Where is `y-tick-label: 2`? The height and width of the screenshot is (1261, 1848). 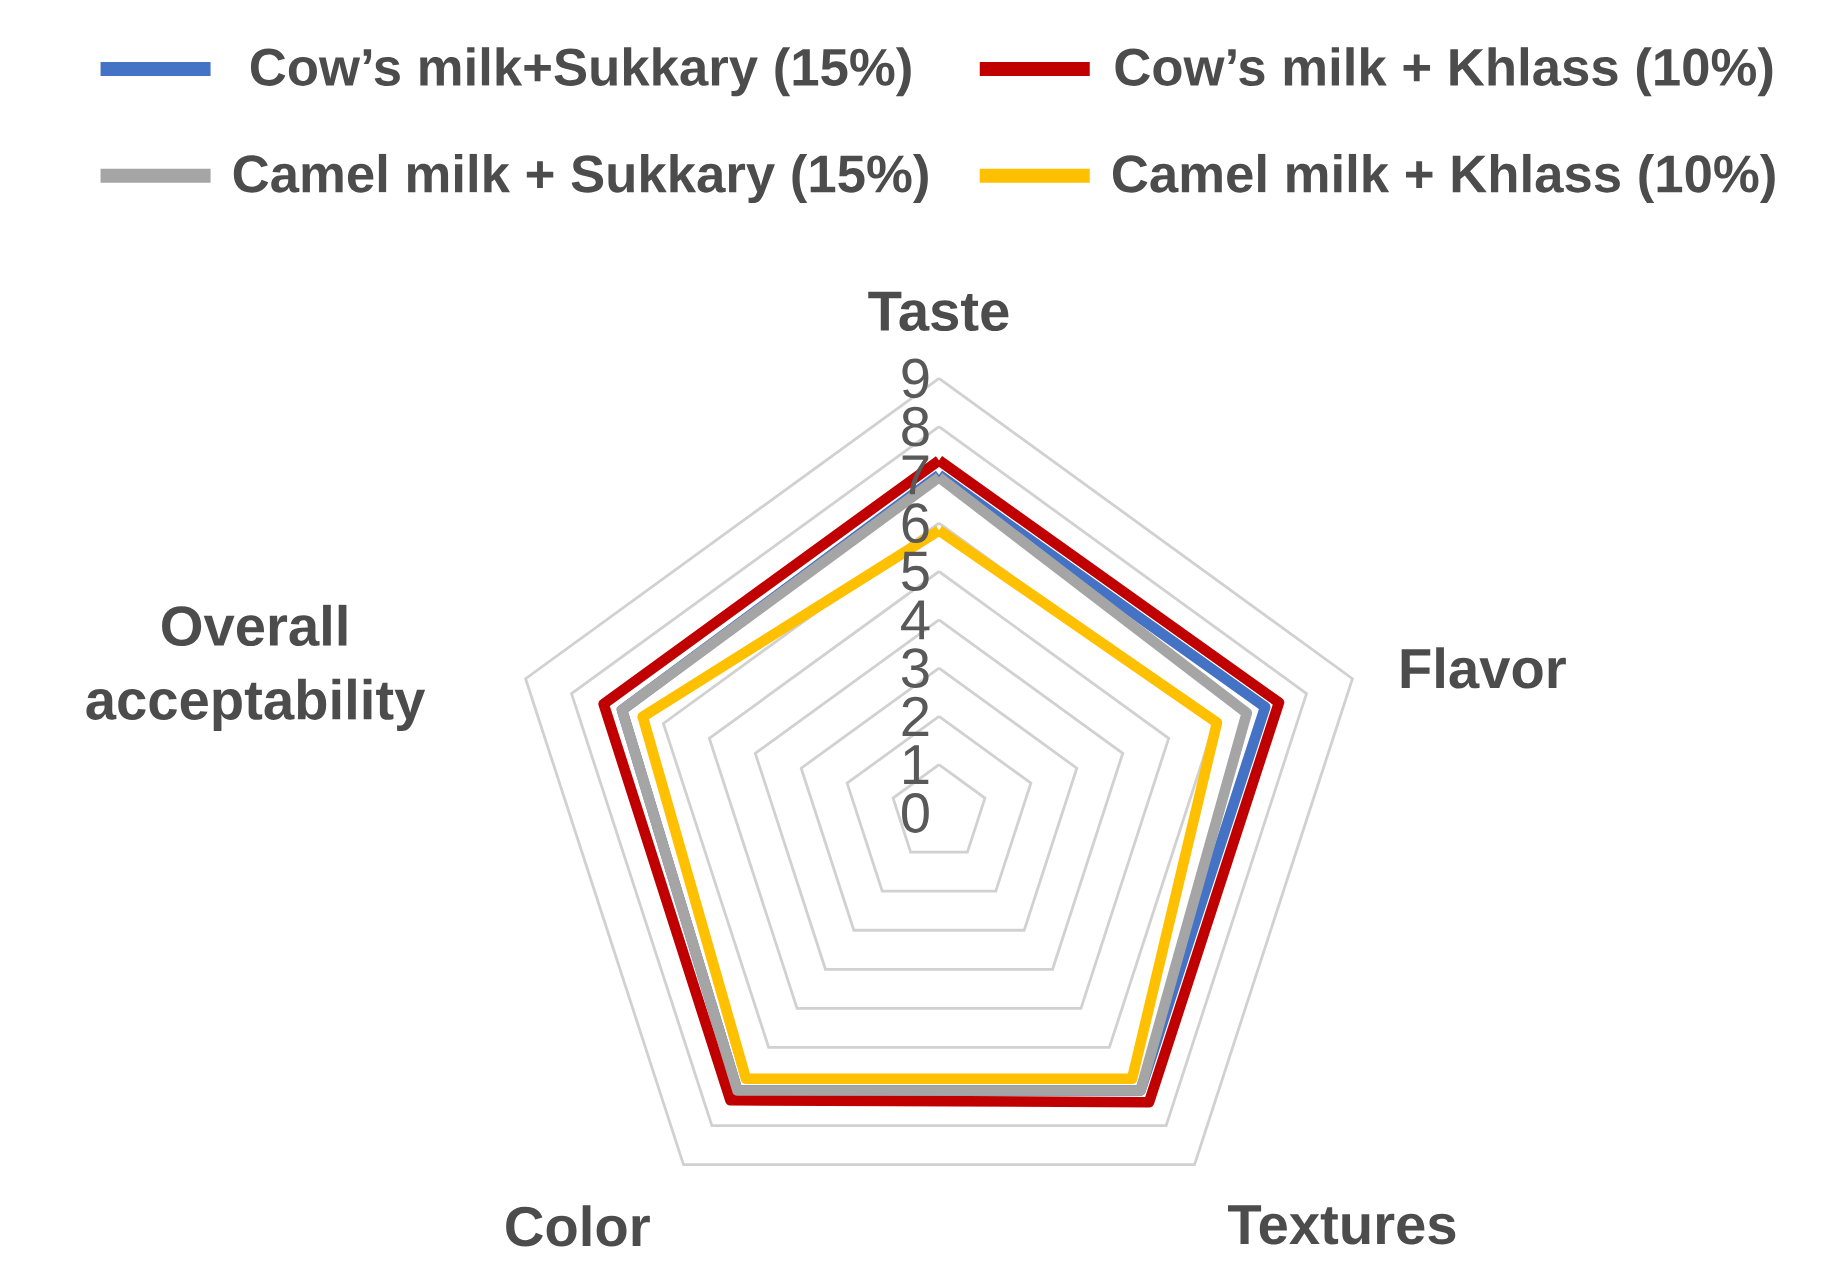
y-tick-label: 2 is located at coordinates (915, 716).